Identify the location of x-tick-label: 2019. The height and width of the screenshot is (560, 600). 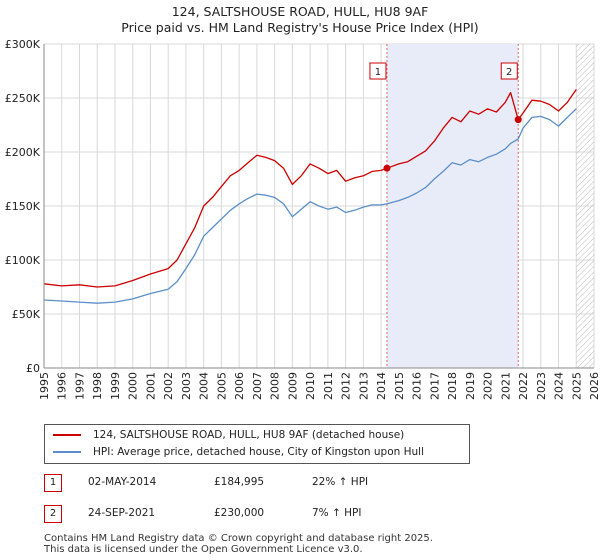
(470, 386).